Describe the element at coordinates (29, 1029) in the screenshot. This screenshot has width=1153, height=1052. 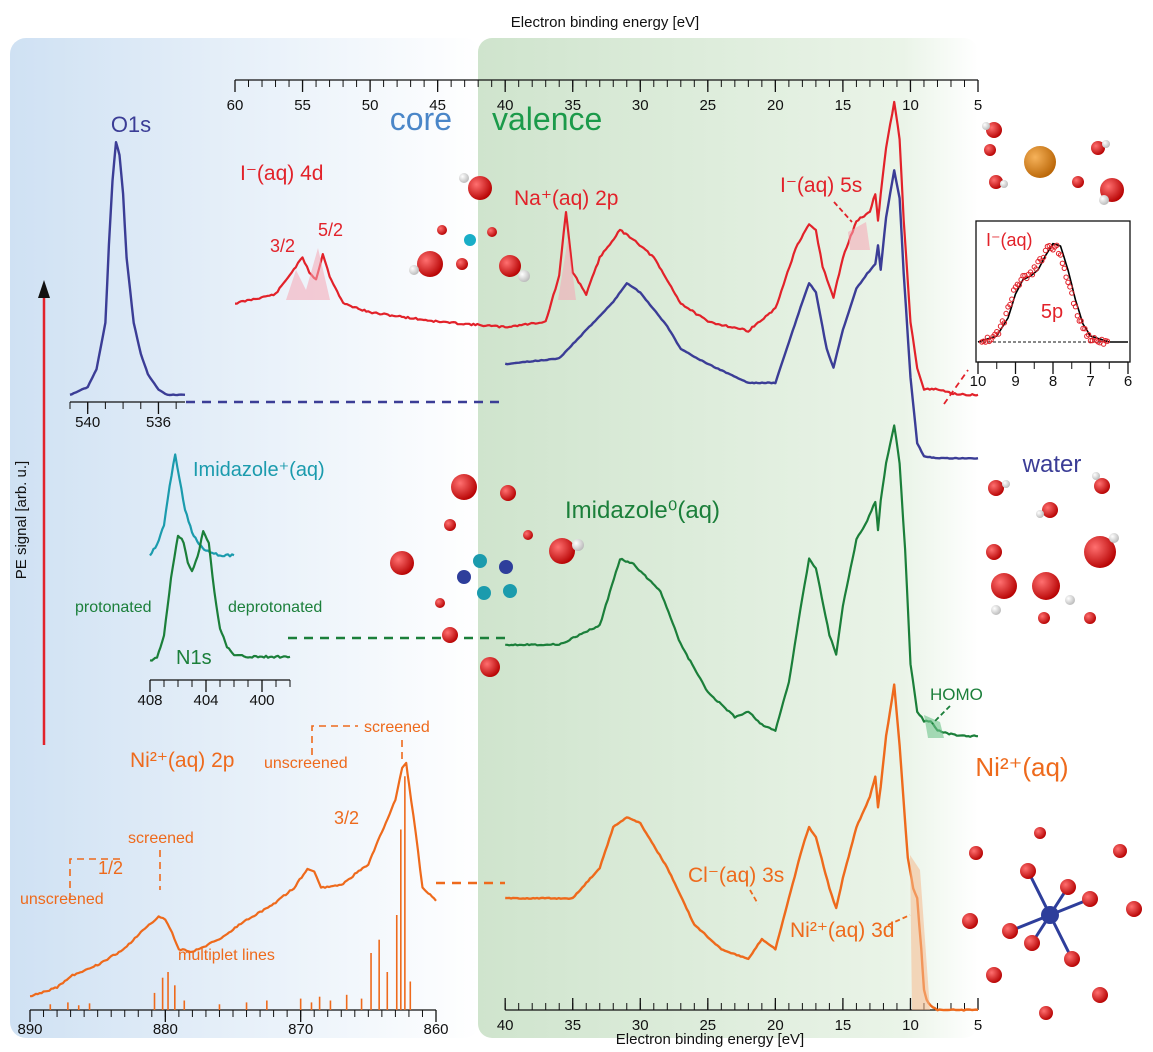
I see `tick-label: 890` at that location.